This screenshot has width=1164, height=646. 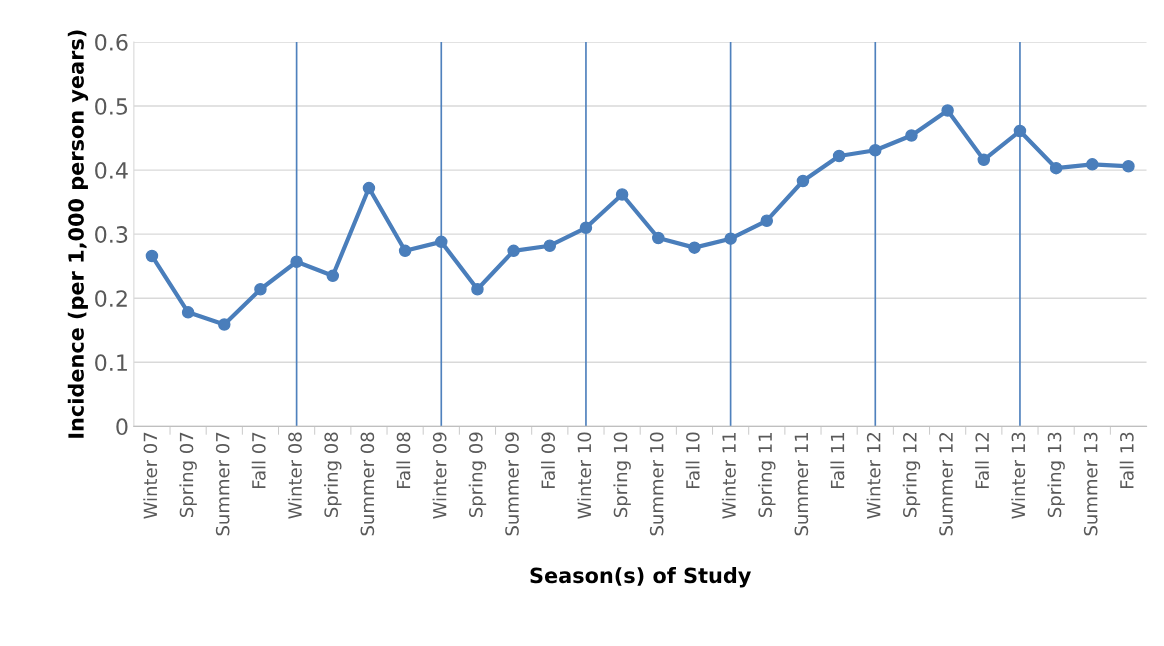 I want to click on x-tick-label: Summer 10, so click(x=656, y=484).